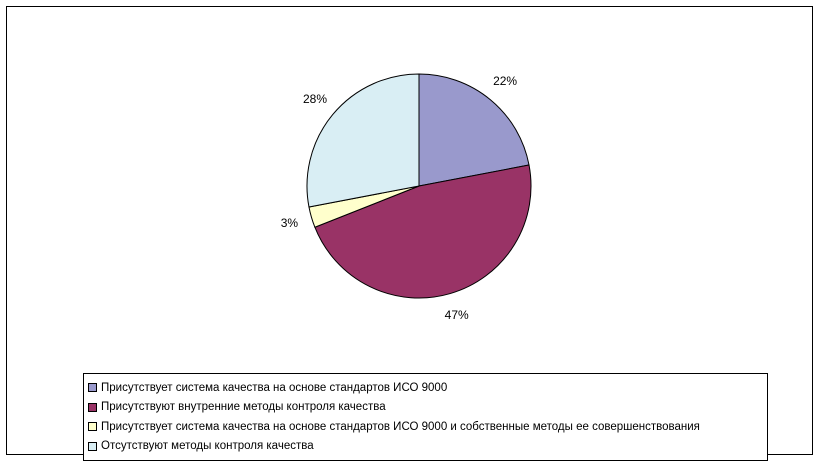 This screenshot has width=823, height=461. Describe the element at coordinates (427, 447) in the screenshot. I see `legend-item: Отсутствуют методы контроля качества` at that location.